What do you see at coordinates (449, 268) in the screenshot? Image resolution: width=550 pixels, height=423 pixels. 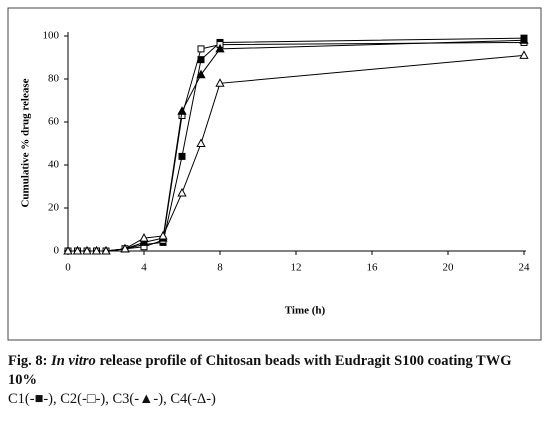 I see `x-tick-label: 20` at bounding box center [449, 268].